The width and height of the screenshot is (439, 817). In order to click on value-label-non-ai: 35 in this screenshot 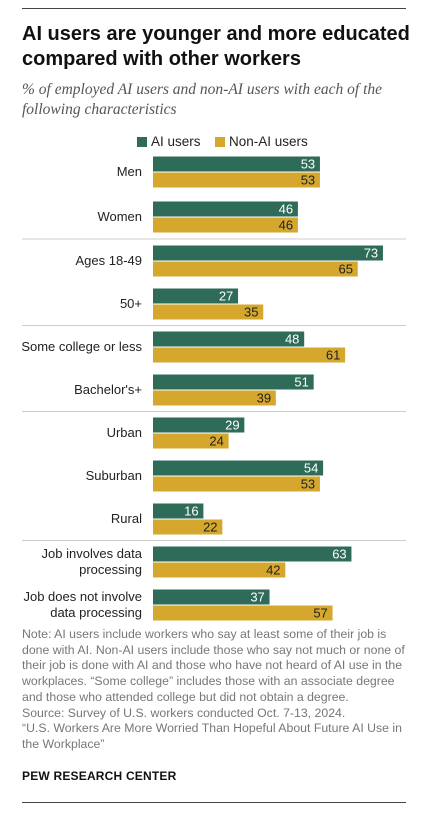, I will do `click(251, 312)`.